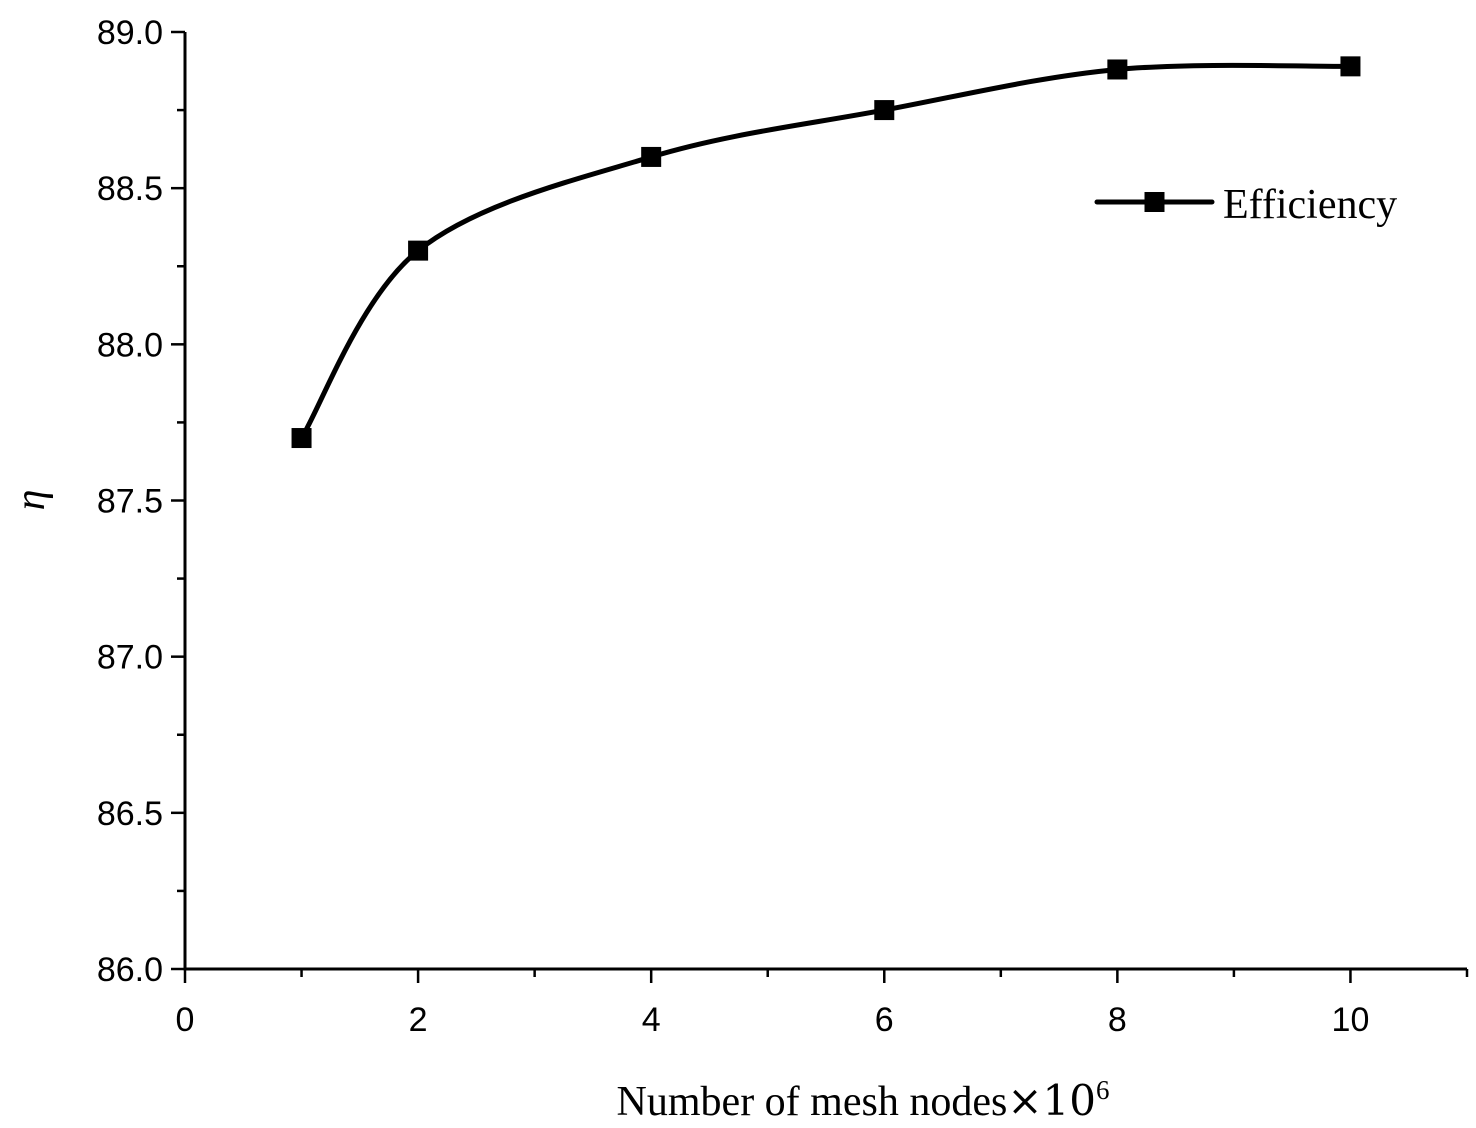 The height and width of the screenshot is (1128, 1476). What do you see at coordinates (1103, 1090) in the screenshot?
I see `x-axis-unit-exponent: 6` at bounding box center [1103, 1090].